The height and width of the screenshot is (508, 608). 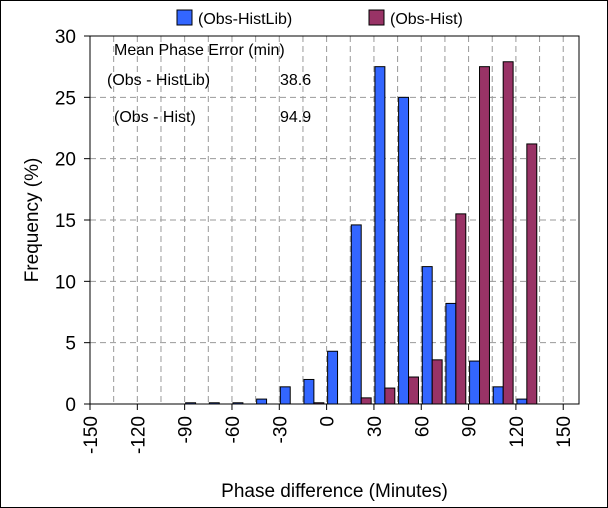 I want to click on y-tick-label: 20, so click(x=65, y=160).